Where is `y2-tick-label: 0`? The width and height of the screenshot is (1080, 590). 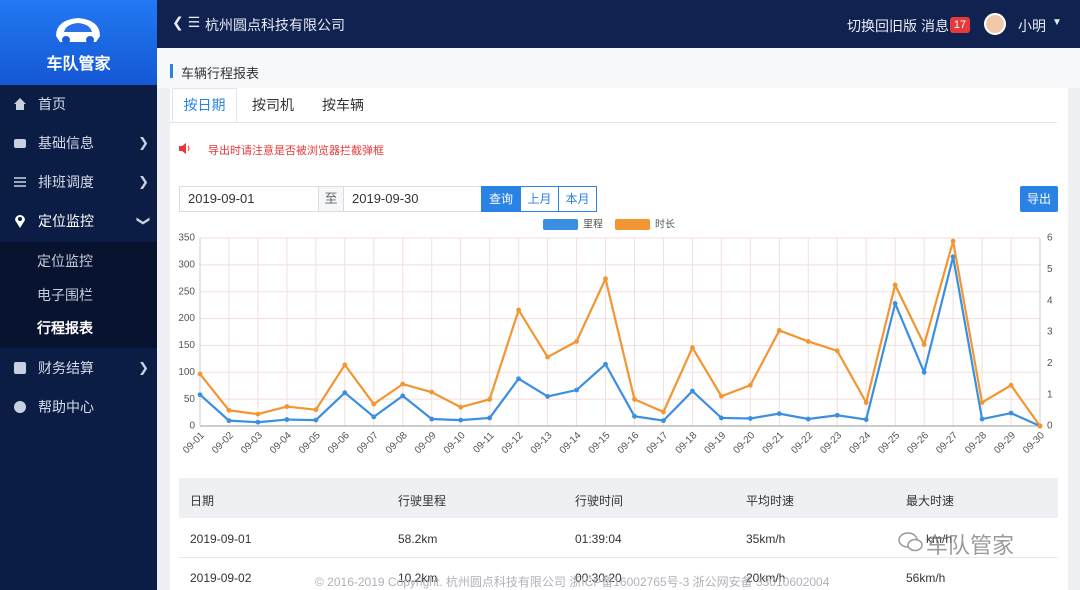 y2-tick-label: 0 is located at coordinates (1050, 426).